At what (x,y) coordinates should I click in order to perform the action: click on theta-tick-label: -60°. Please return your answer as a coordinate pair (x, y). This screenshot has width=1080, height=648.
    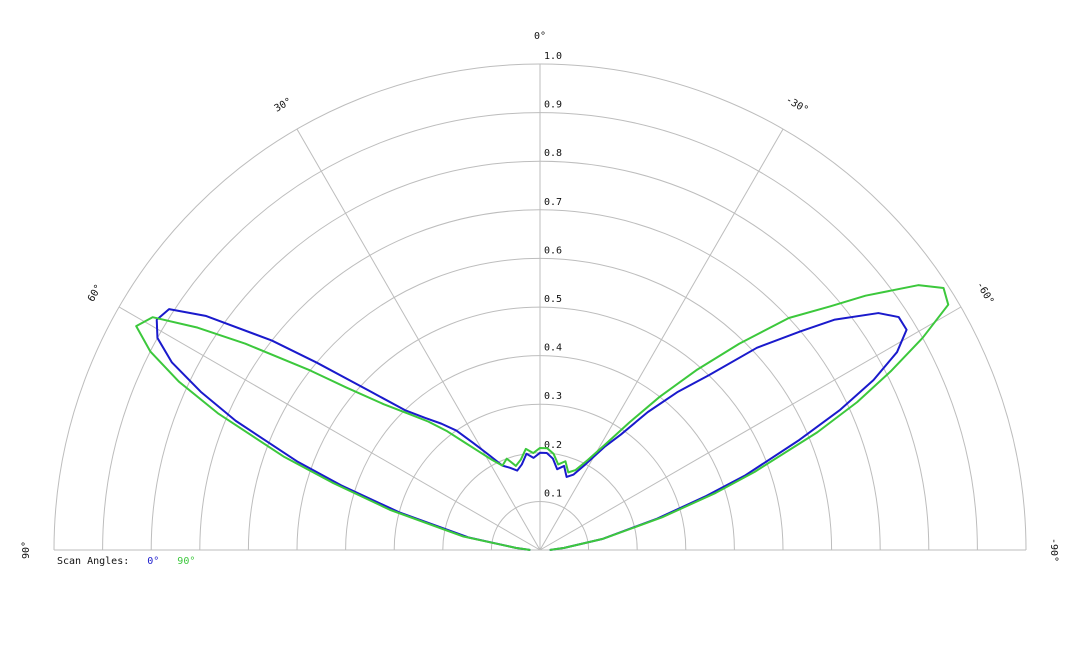
    Looking at the image, I should click on (985, 293).